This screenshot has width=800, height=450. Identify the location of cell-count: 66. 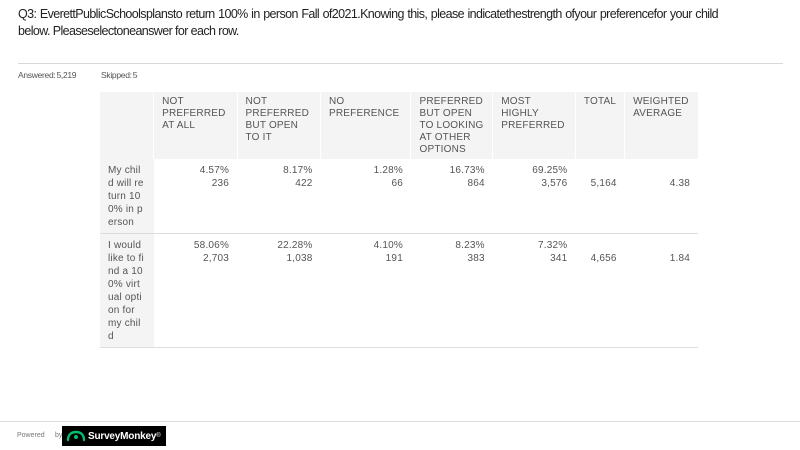
(397, 183).